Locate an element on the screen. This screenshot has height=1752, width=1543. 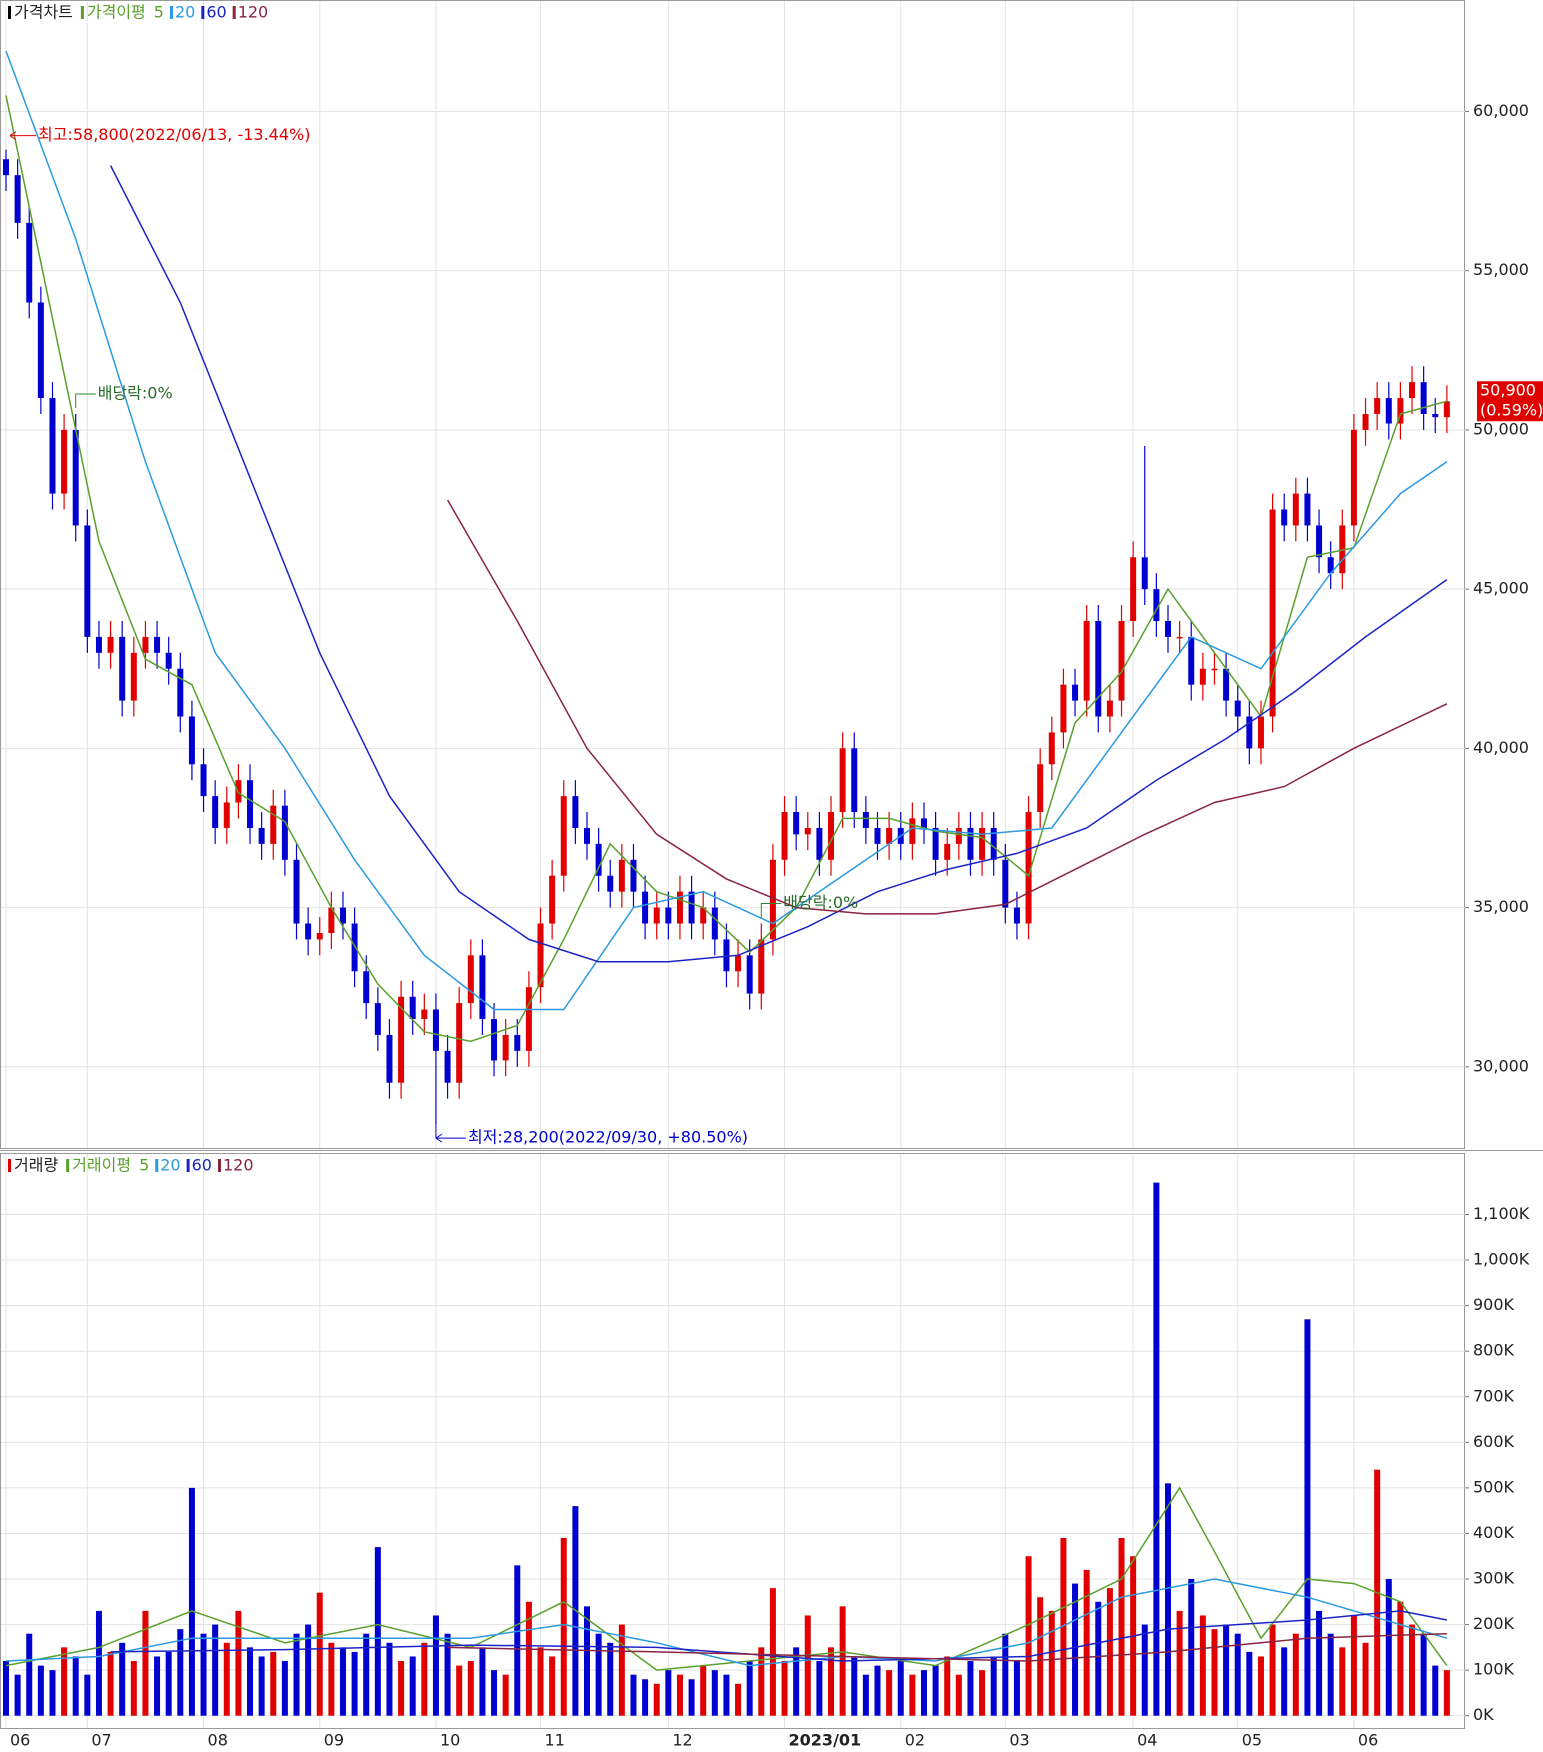
y-tick-label: 40,000 is located at coordinates (1501, 747).